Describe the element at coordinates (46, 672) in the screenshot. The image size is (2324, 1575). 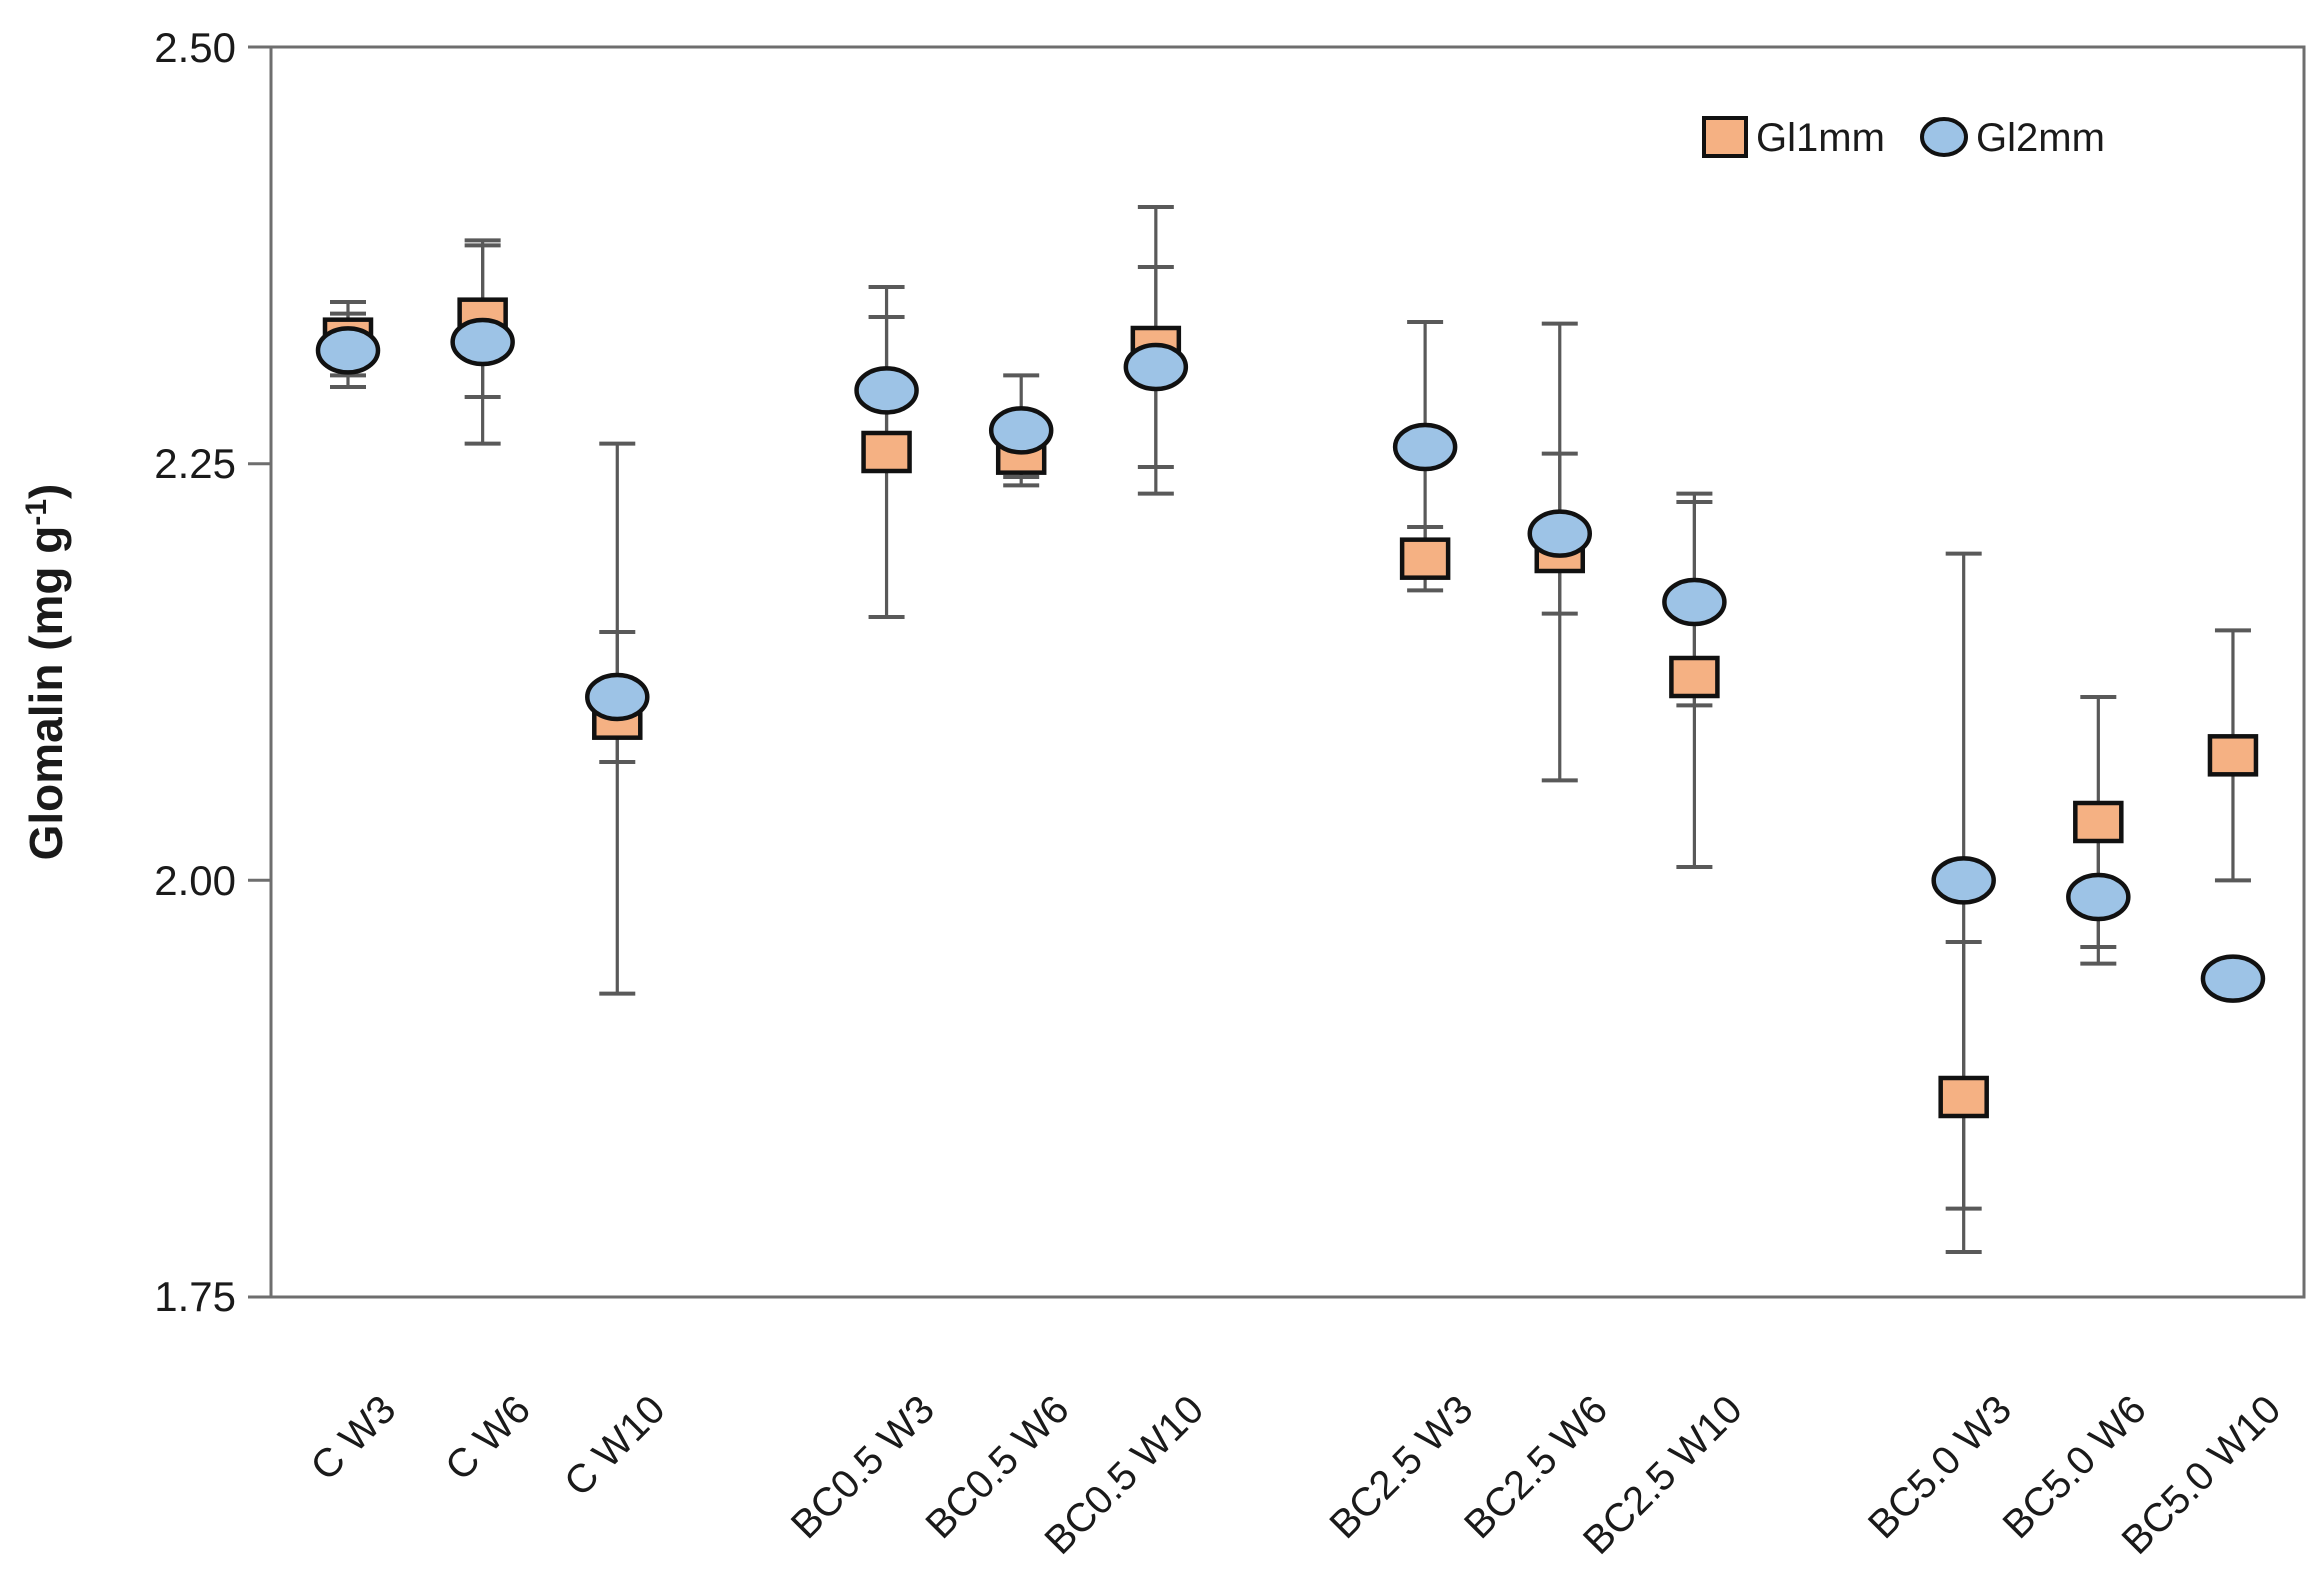
I see `y-axis-title: Glomalin (mg g-1)` at that location.